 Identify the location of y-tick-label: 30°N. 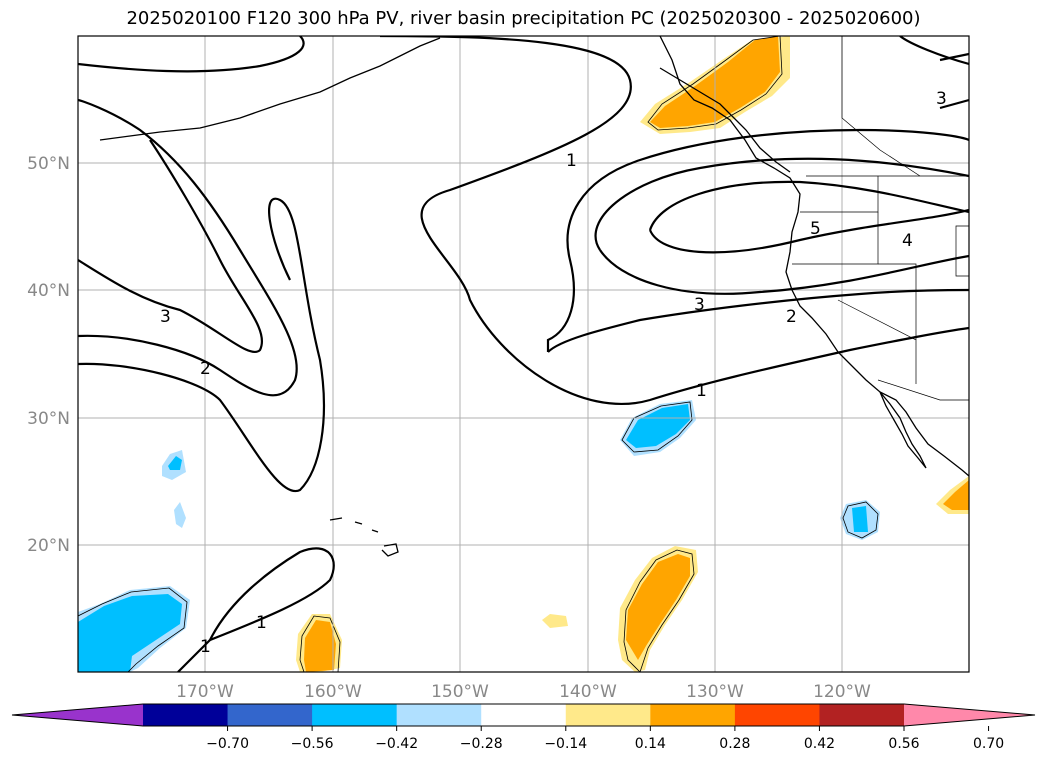
(48, 419).